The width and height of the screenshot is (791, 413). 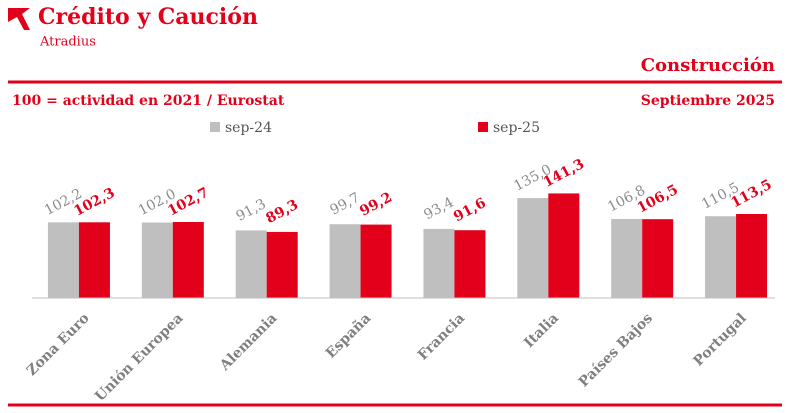 What do you see at coordinates (139, 357) in the screenshot?
I see `x-tick-label: Unión Europea` at bounding box center [139, 357].